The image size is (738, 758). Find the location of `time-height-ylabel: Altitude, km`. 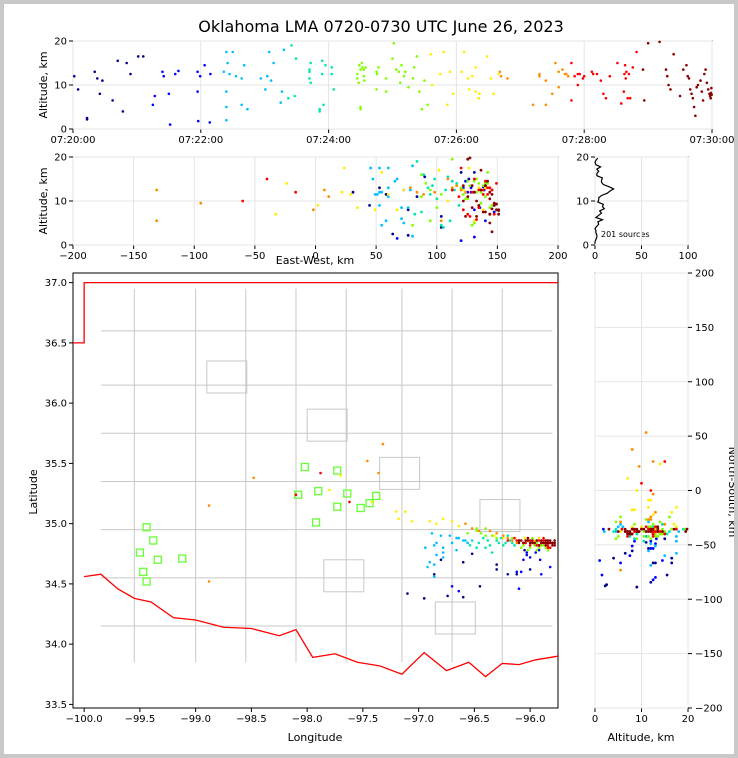

time-height-ylabel: Altitude, km is located at coordinates (43, 84).